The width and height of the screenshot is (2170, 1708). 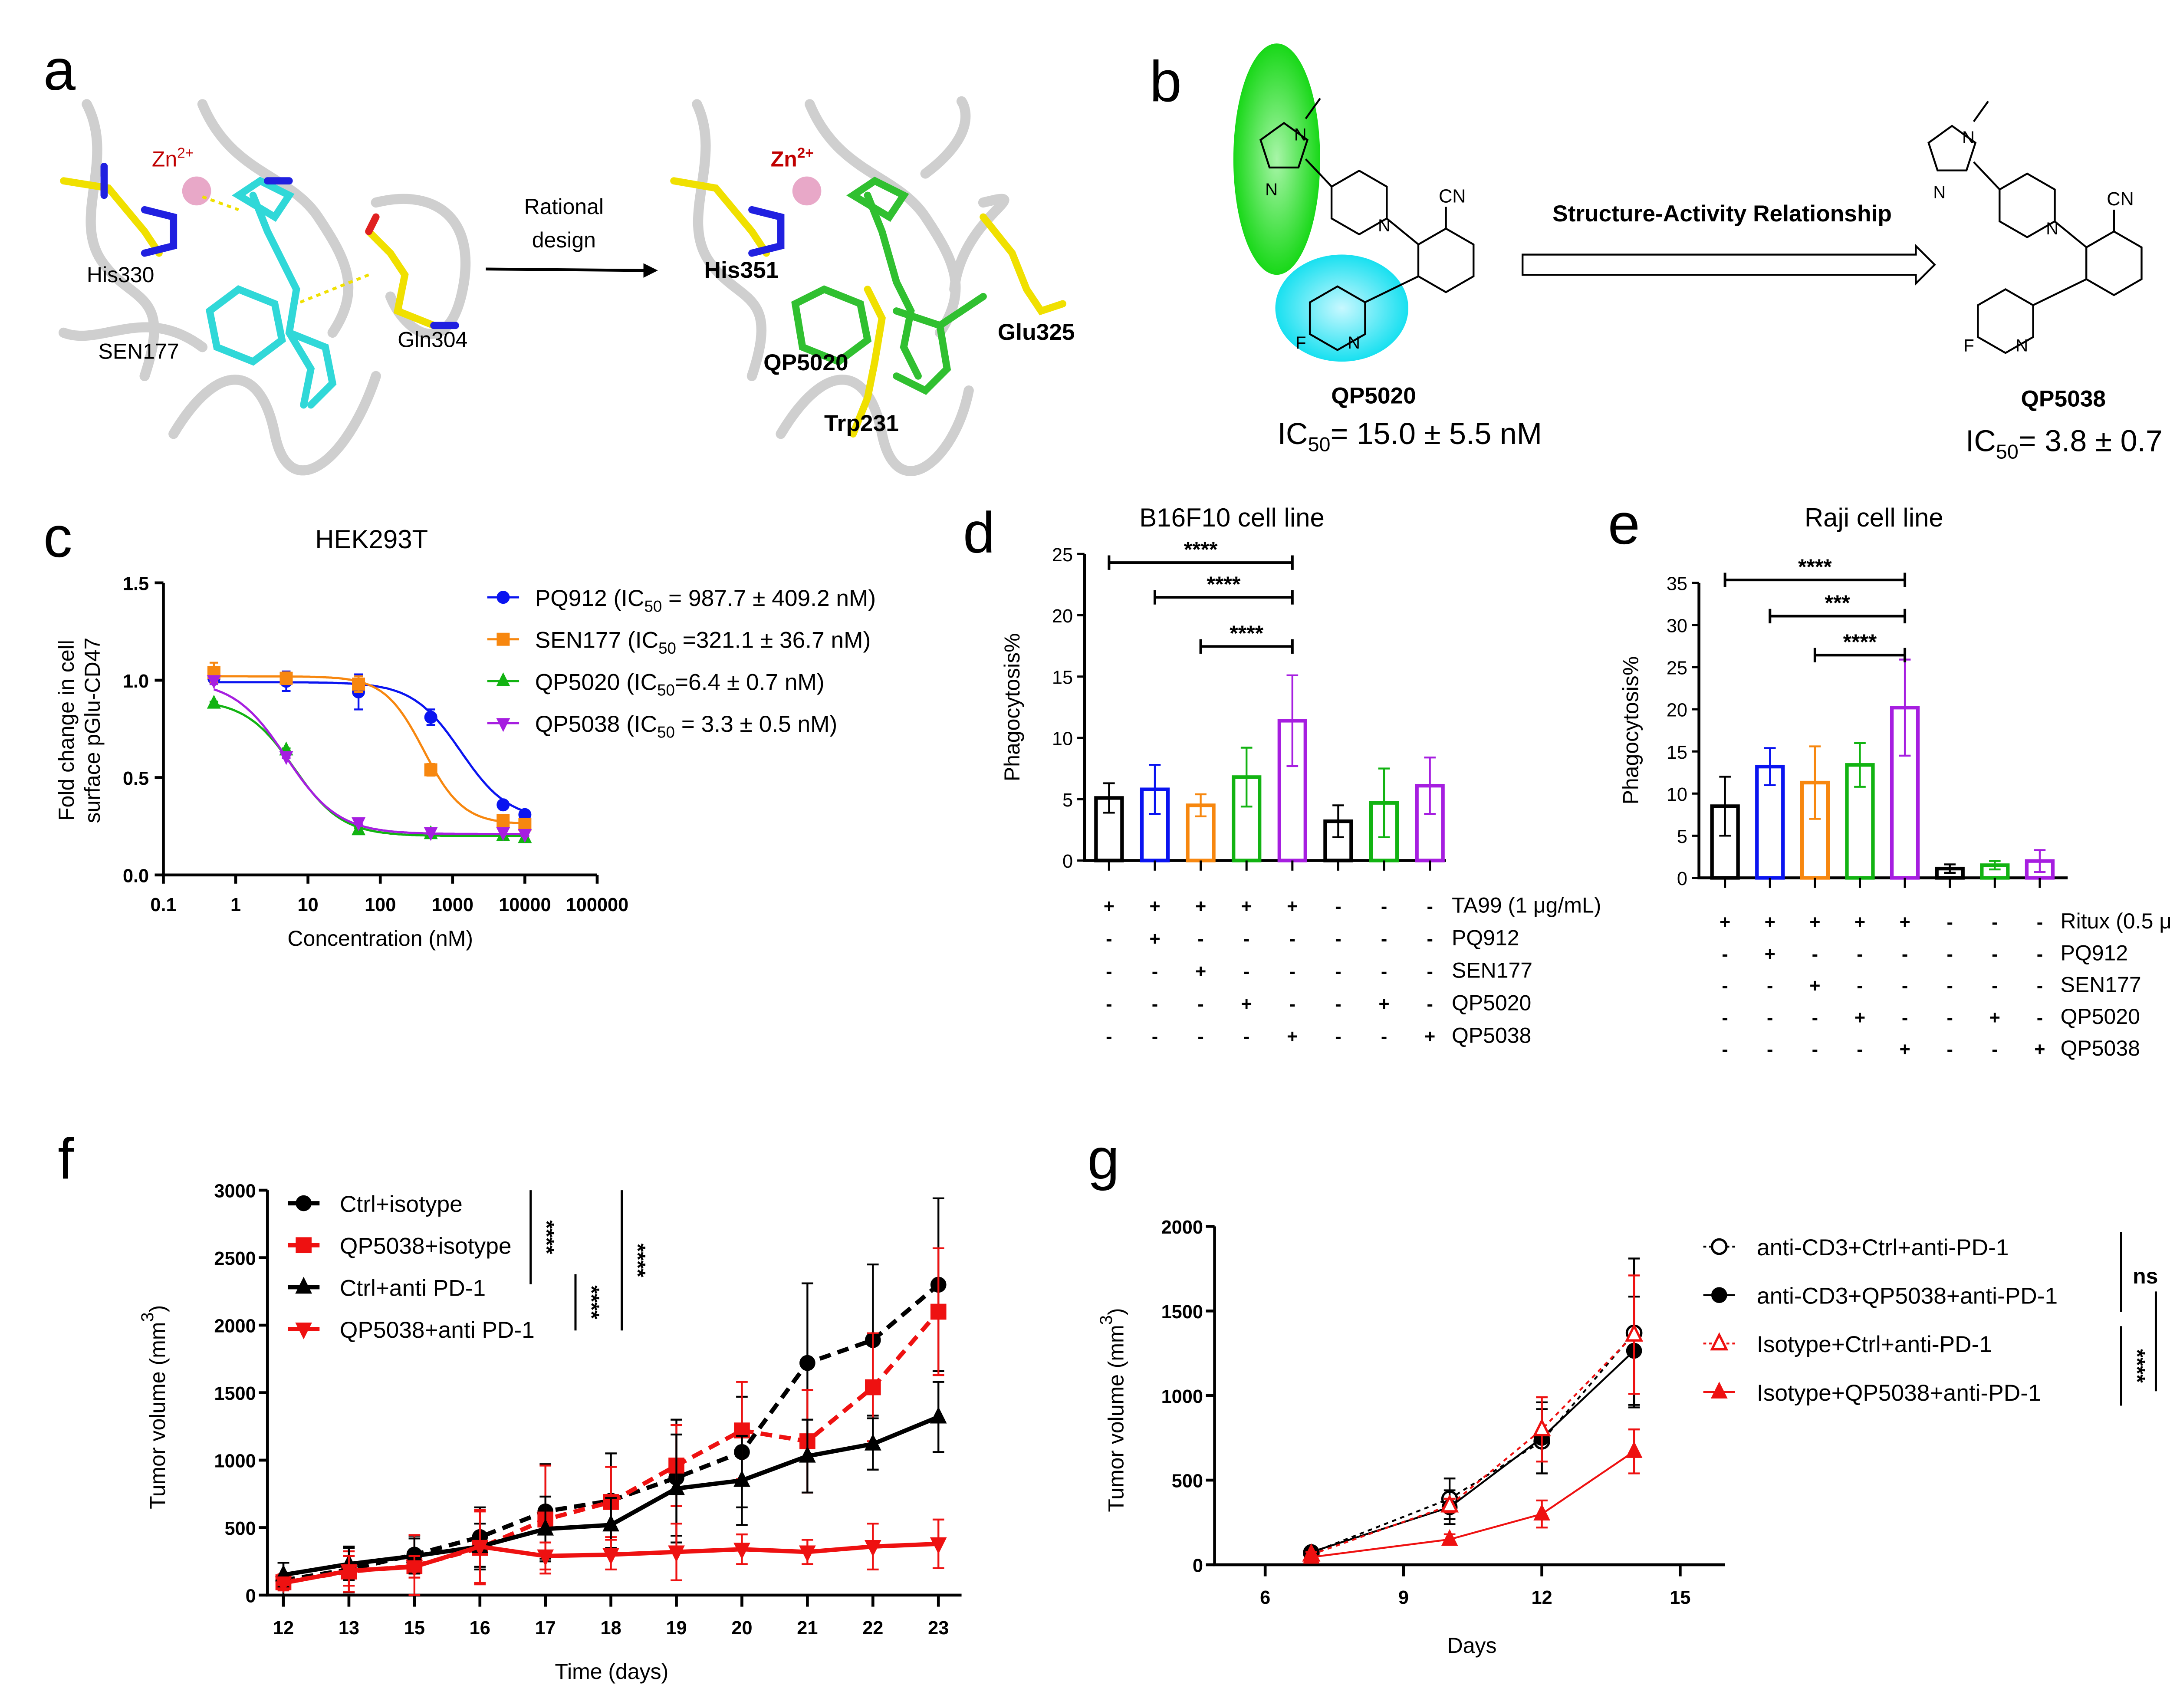 I want to click on arrow-label-rational: Rational, so click(x=564, y=206).